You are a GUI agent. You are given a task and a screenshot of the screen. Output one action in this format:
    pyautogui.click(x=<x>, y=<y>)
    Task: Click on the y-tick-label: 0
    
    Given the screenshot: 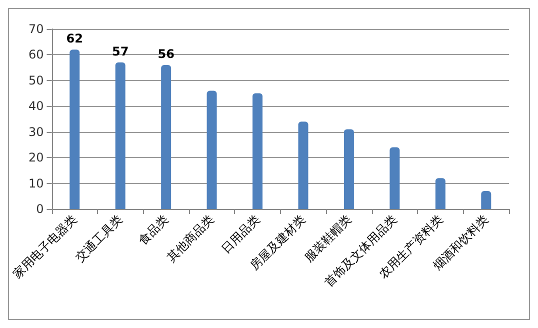 What is the action you would take?
    pyautogui.click(x=40, y=209)
    